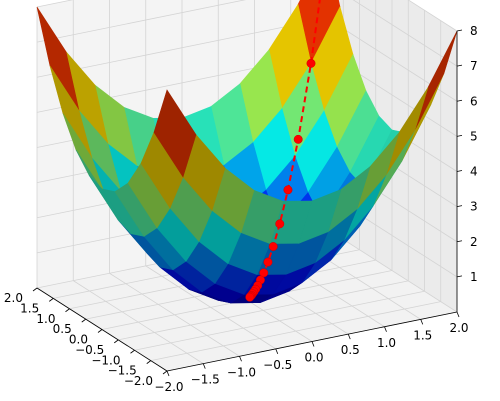 Image resolution: width=500 pixels, height=401 pixels. What do you see at coordinates (458, 328) in the screenshot?
I see `y-tick-label: 2.0` at bounding box center [458, 328].